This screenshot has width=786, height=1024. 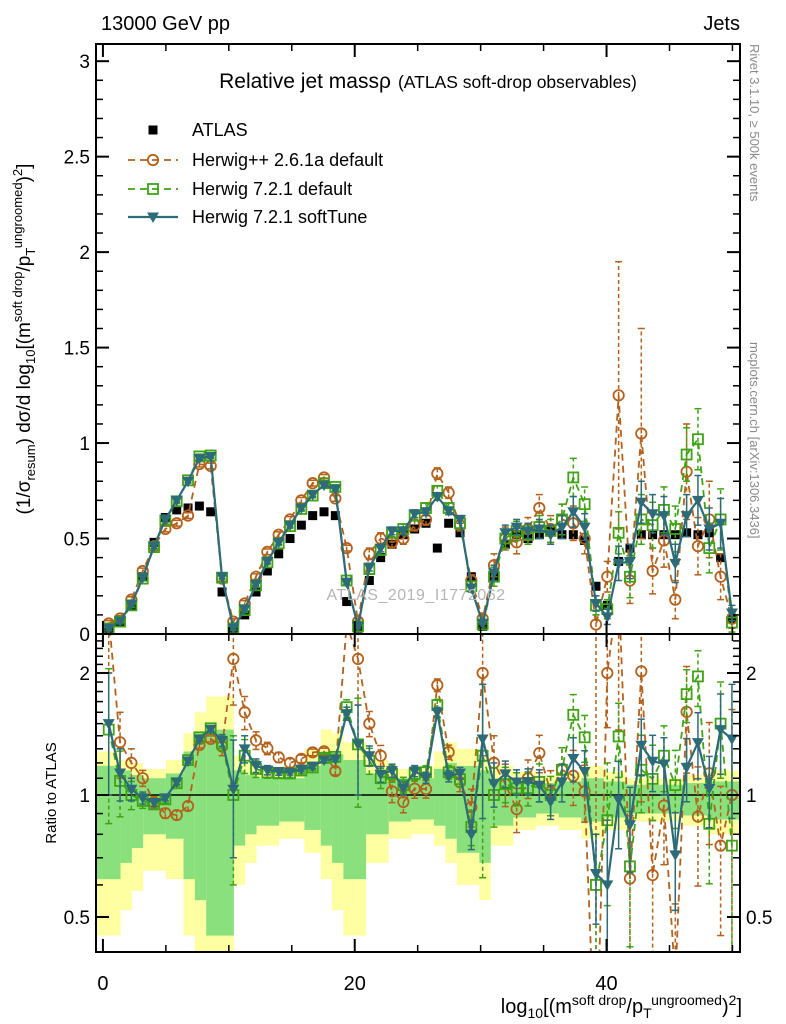 What do you see at coordinates (355, 984) in the screenshot?
I see `tick-label: 20` at bounding box center [355, 984].